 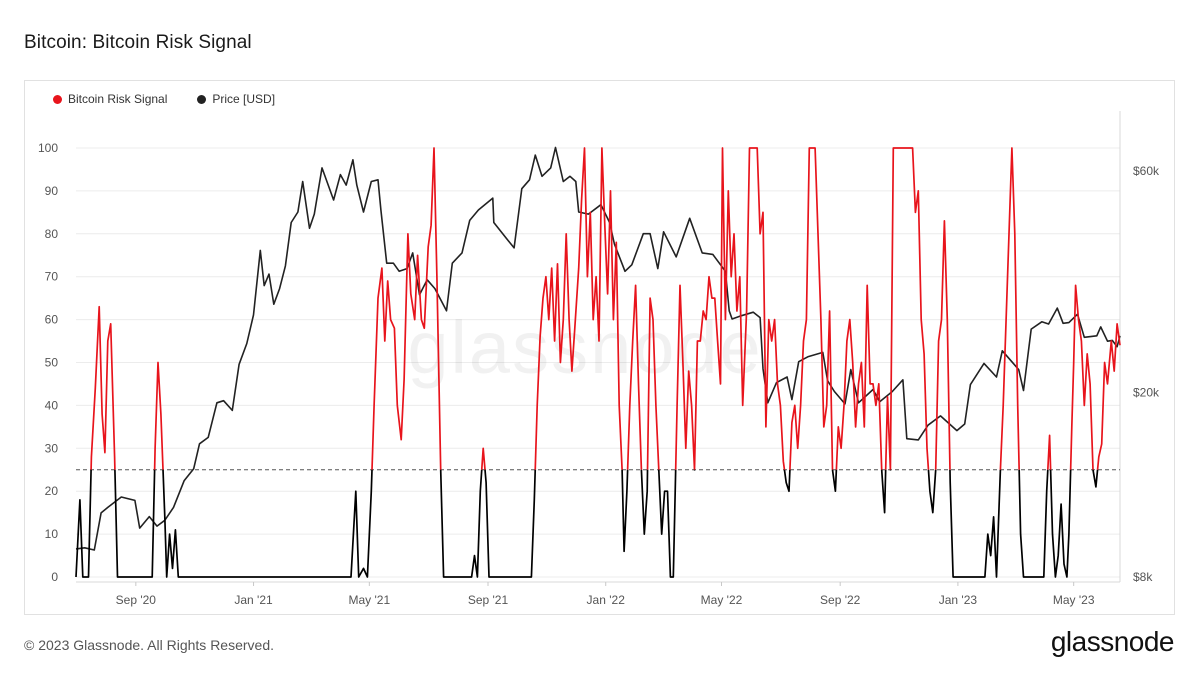 What do you see at coordinates (1146, 392) in the screenshot?
I see `y-tick-label-right: $20k` at bounding box center [1146, 392].